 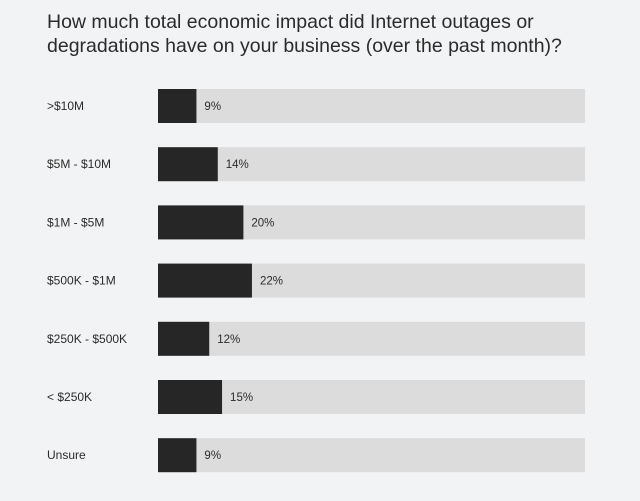 What do you see at coordinates (262, 223) in the screenshot?
I see `value-label: 20%` at bounding box center [262, 223].